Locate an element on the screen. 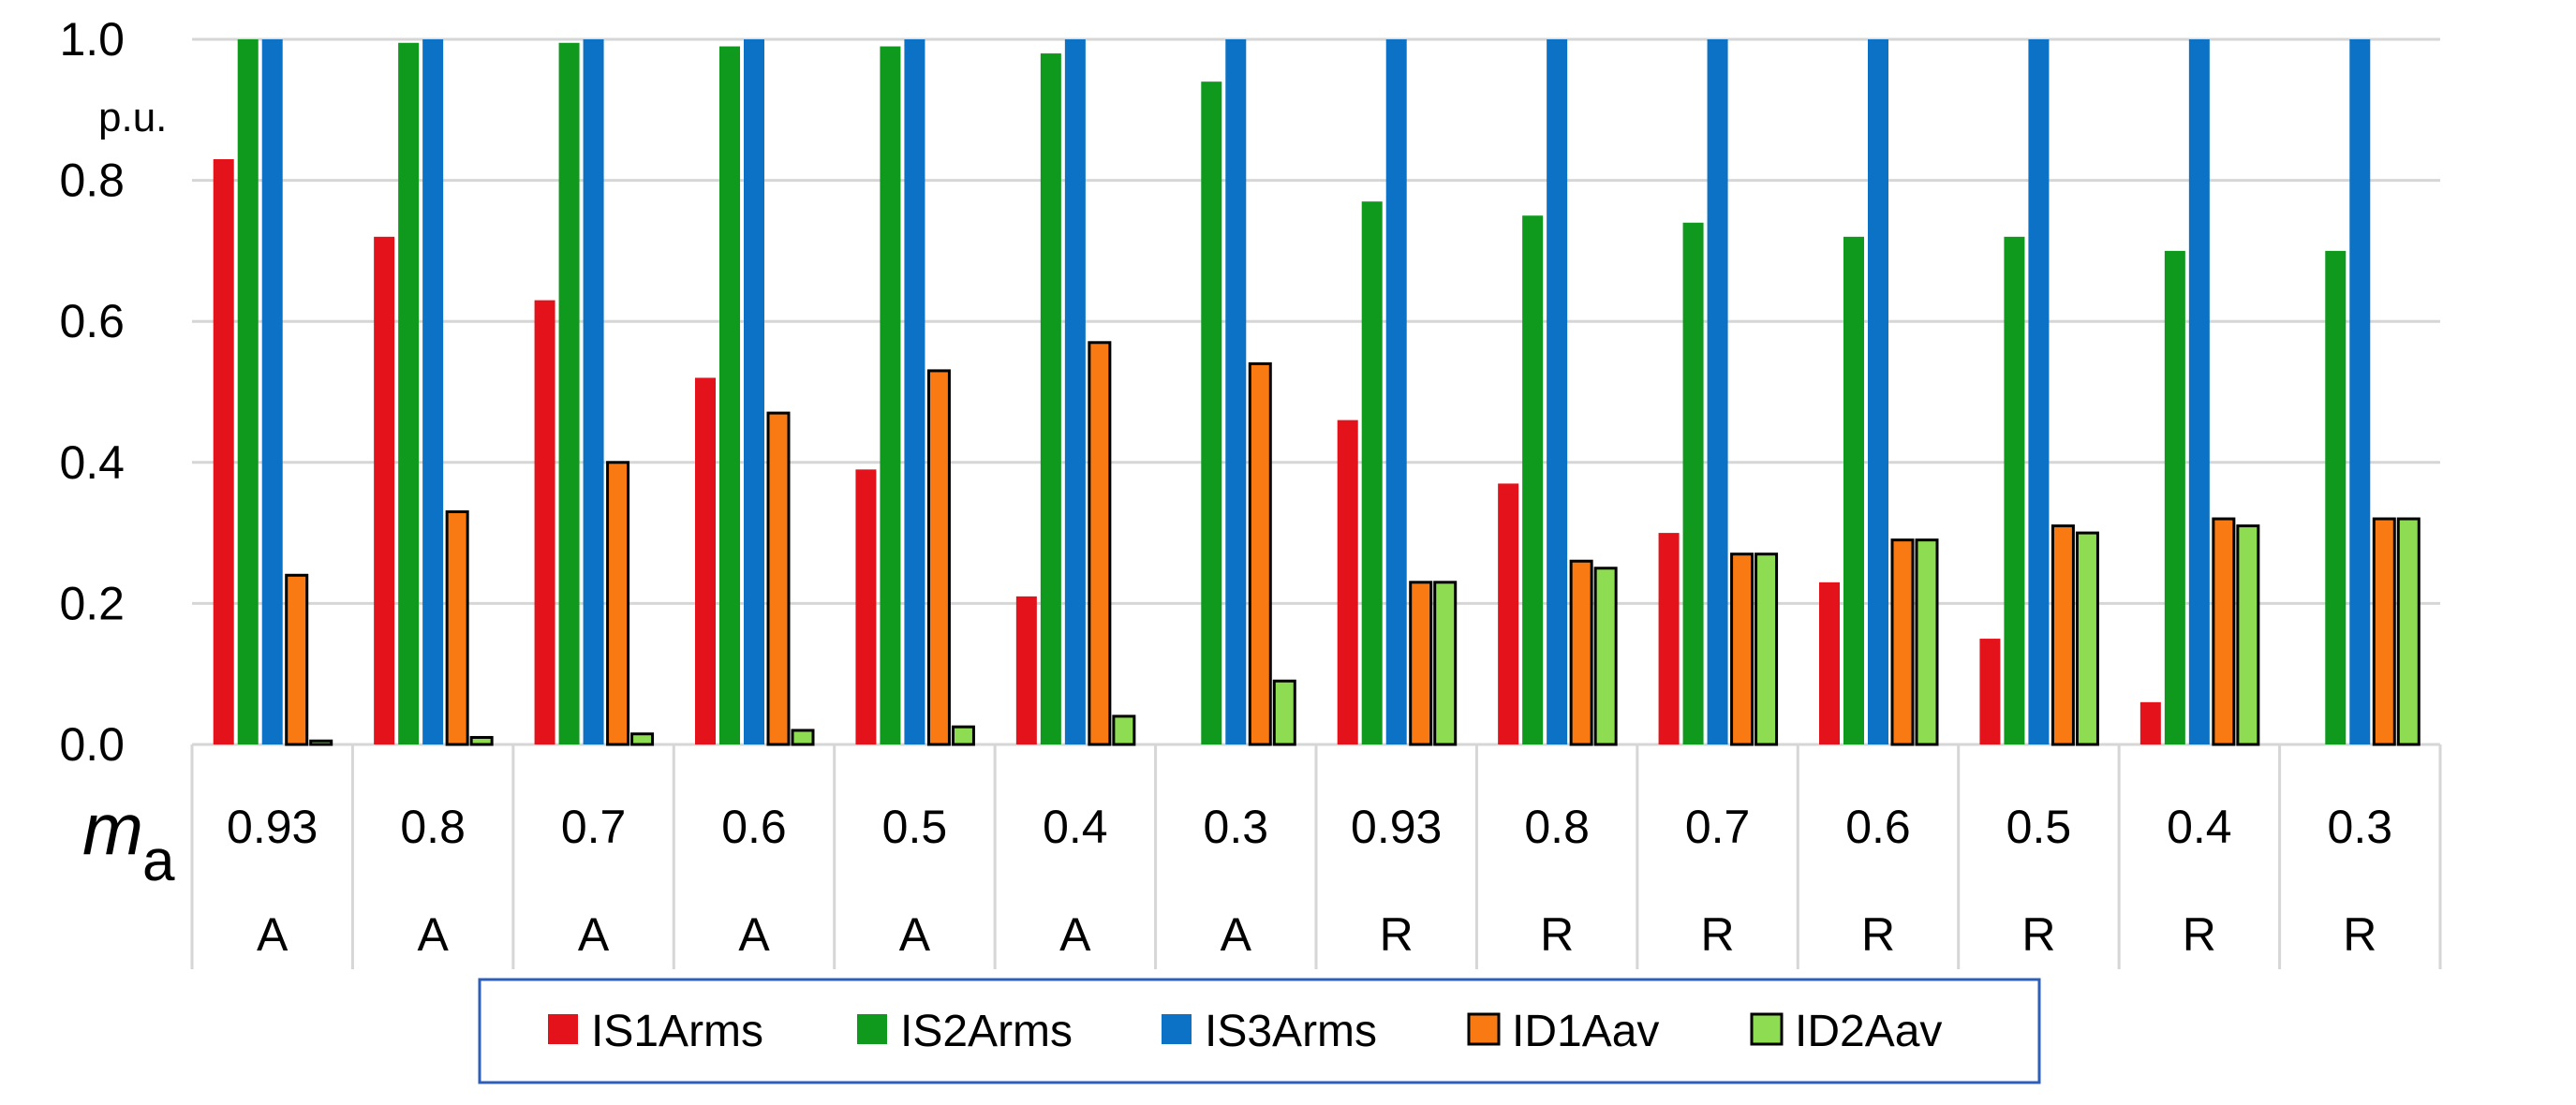 This screenshot has width=2576, height=1105. x-axis-name-main: m is located at coordinates (112, 829).